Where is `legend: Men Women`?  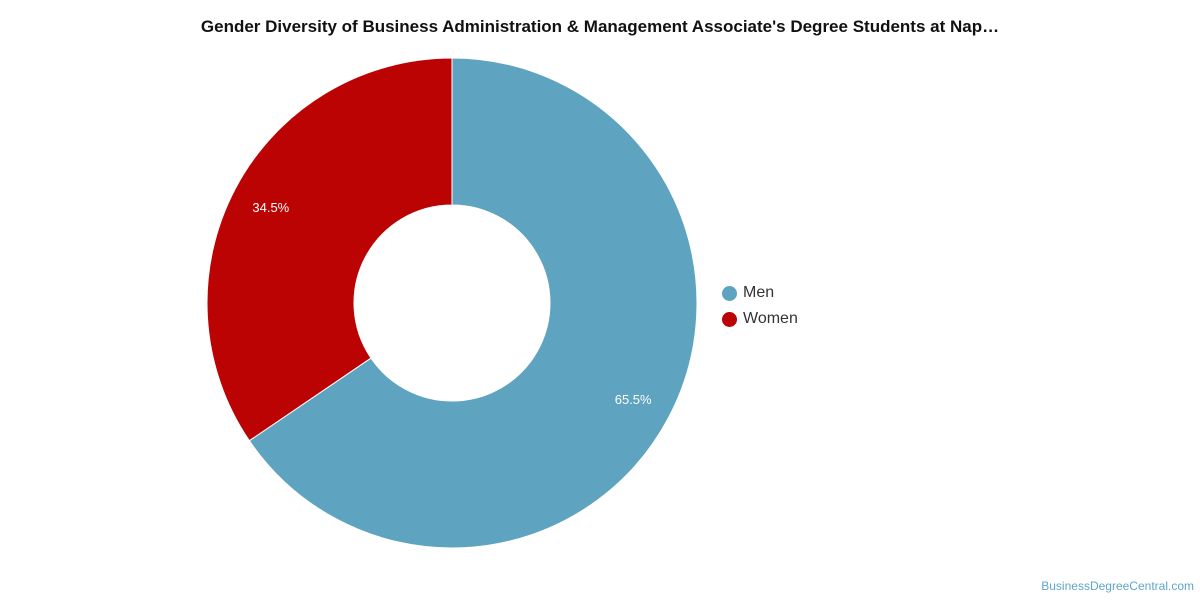 legend: Men Women is located at coordinates (760, 306).